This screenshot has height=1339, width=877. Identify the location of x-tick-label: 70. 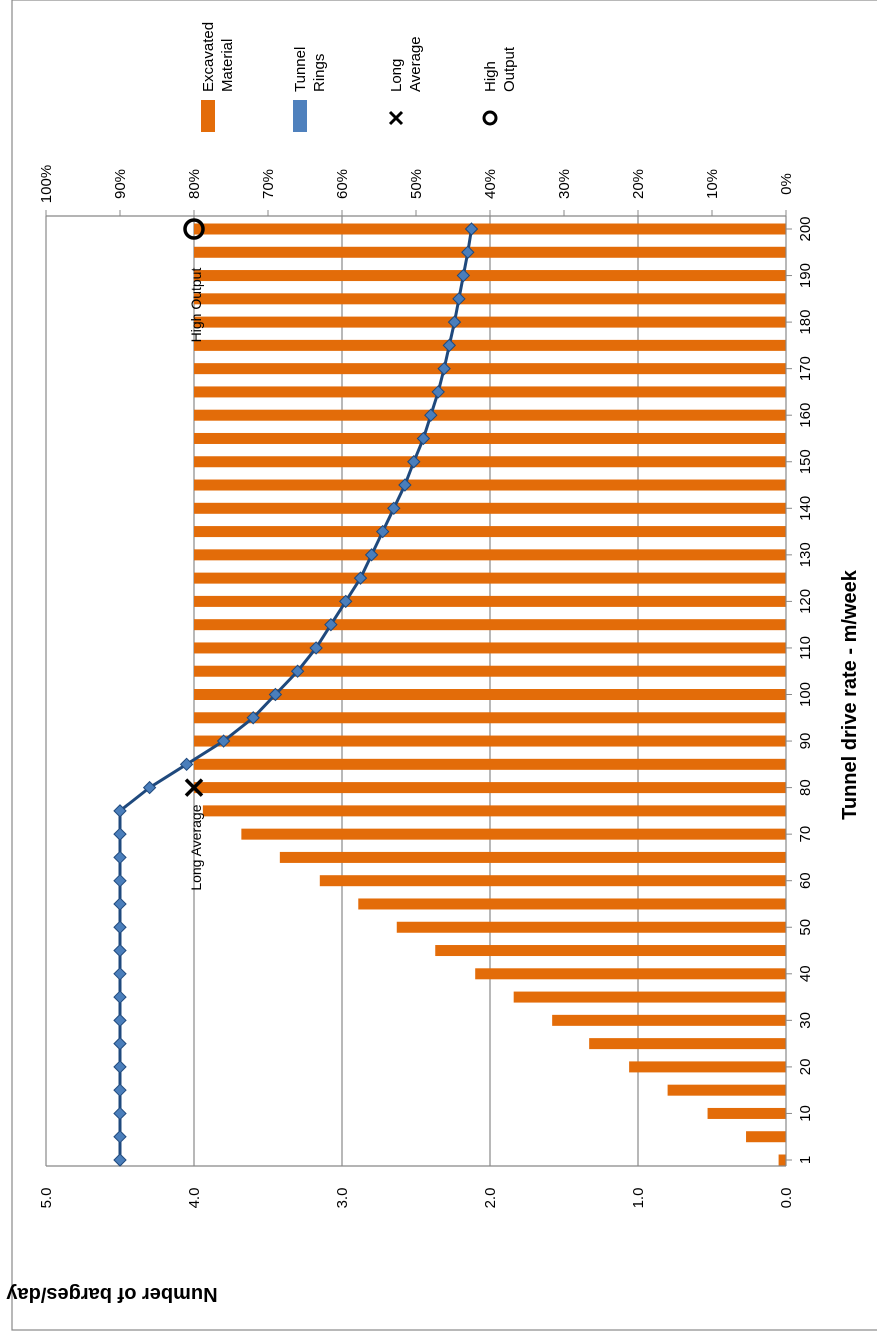
(805, 834).